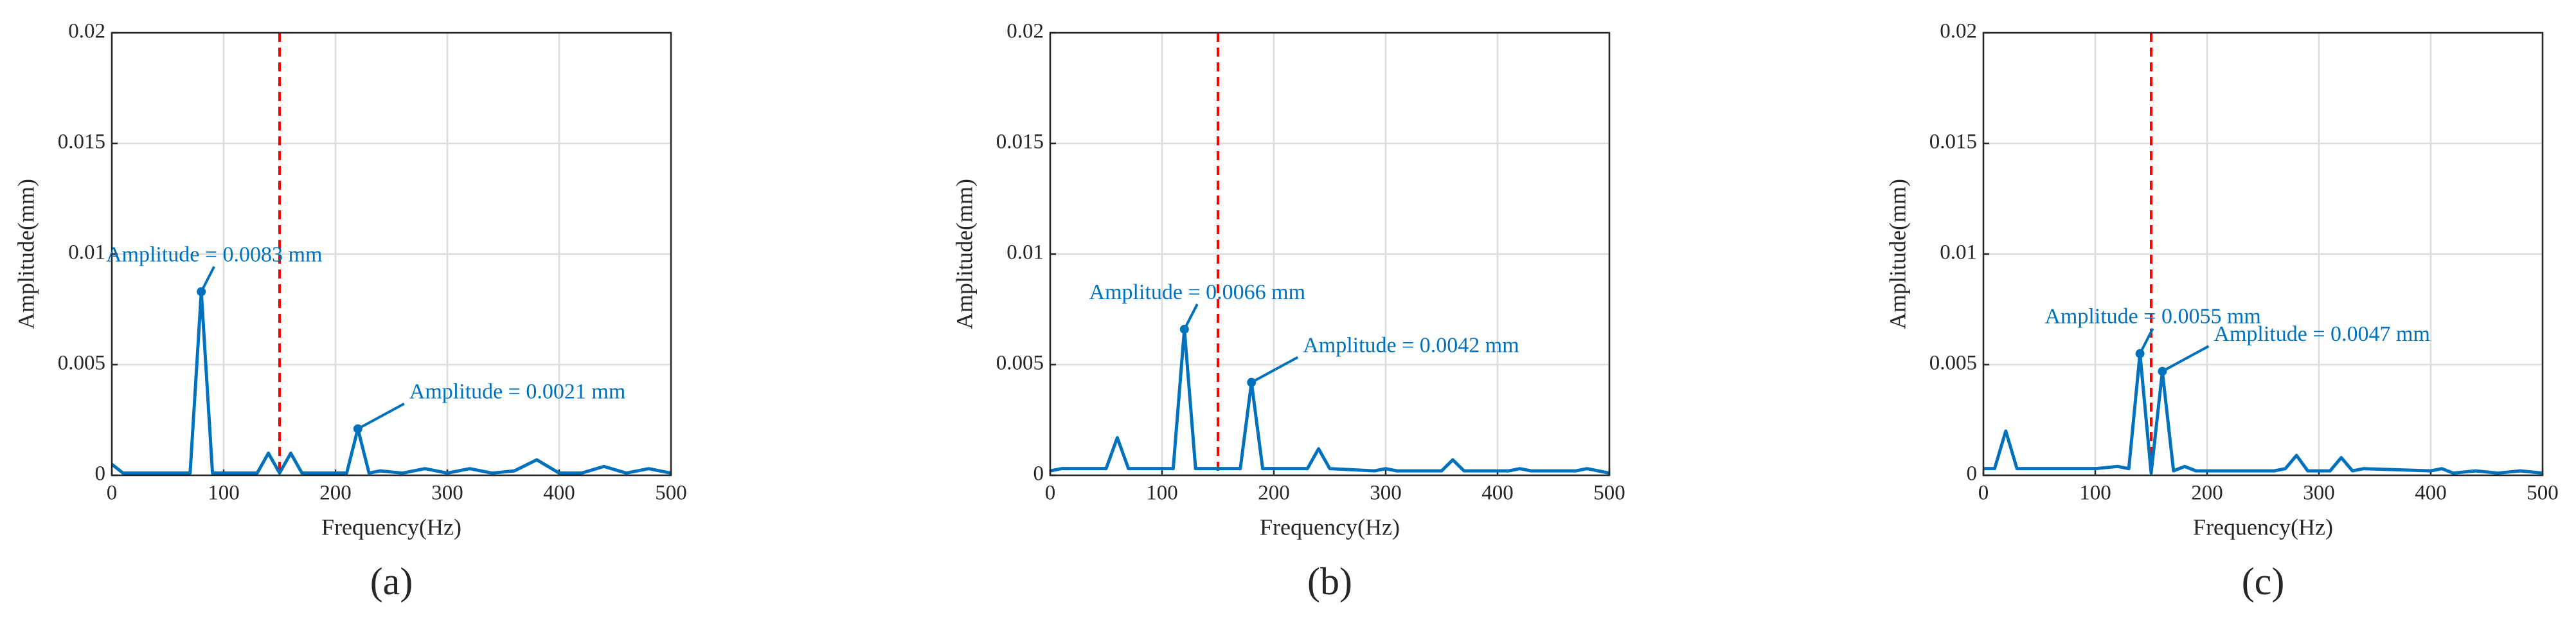 Image resolution: width=2576 pixels, height=629 pixels. I want to click on annotation-text: Amplitude = 0.0021 mm, so click(517, 392).